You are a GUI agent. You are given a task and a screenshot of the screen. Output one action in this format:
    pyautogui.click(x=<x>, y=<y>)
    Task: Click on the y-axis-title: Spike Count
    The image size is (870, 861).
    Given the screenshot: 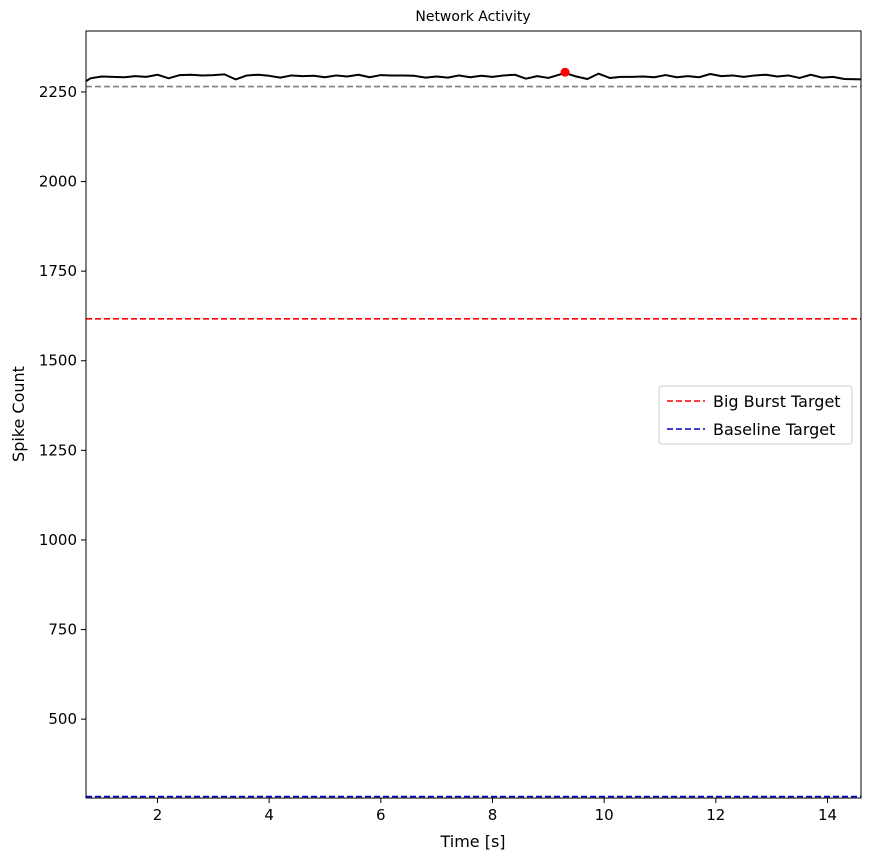 What is the action you would take?
    pyautogui.click(x=18, y=414)
    